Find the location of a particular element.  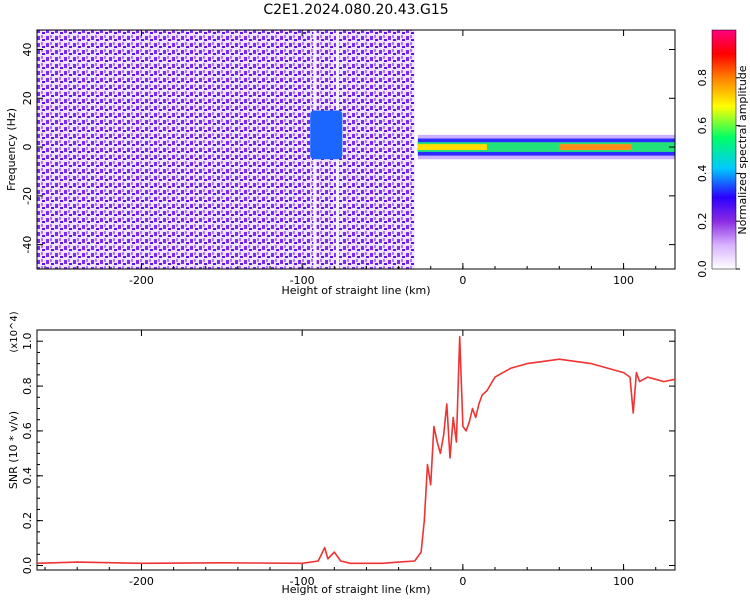

snr-ytick-label: 0.6 is located at coordinates (27, 431).